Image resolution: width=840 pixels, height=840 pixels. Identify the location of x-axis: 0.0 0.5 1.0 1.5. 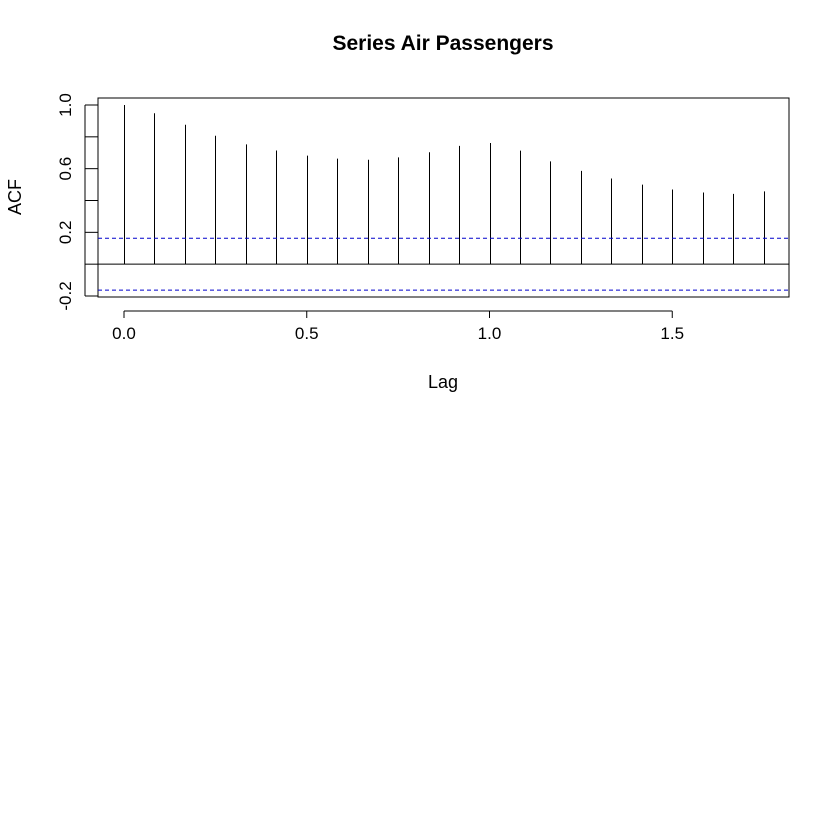
(398, 326).